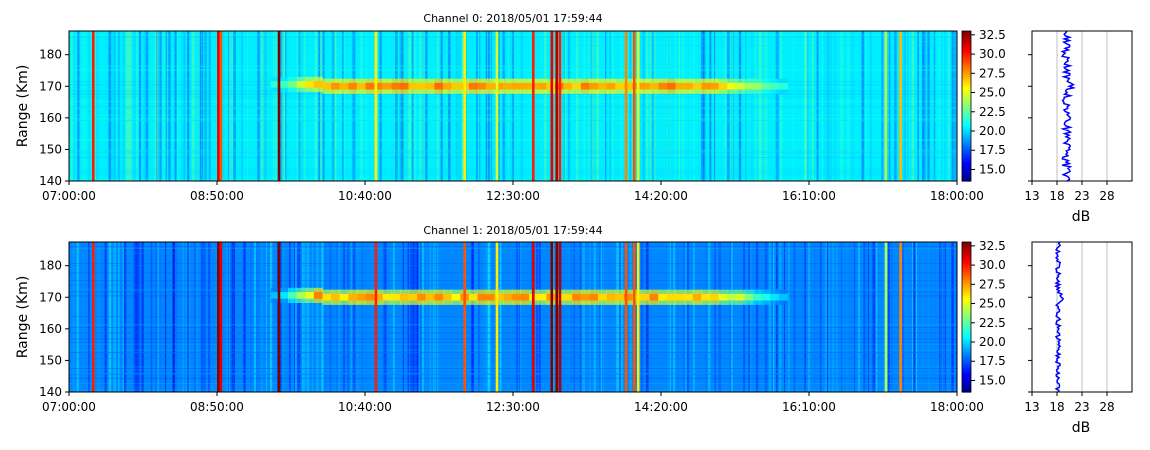  I want to click on colorbar-tick-label: 30.0, so click(992, 265).